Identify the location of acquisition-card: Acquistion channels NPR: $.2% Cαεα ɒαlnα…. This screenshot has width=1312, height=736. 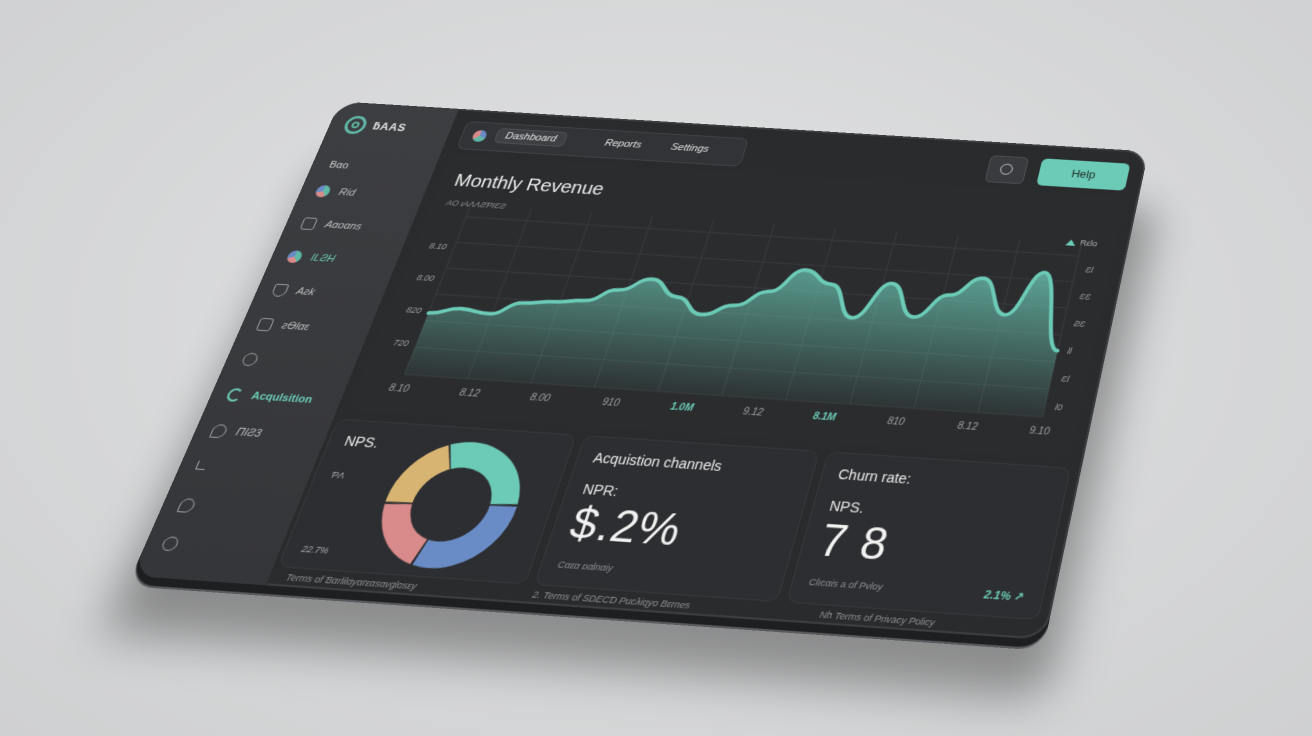
(676, 518).